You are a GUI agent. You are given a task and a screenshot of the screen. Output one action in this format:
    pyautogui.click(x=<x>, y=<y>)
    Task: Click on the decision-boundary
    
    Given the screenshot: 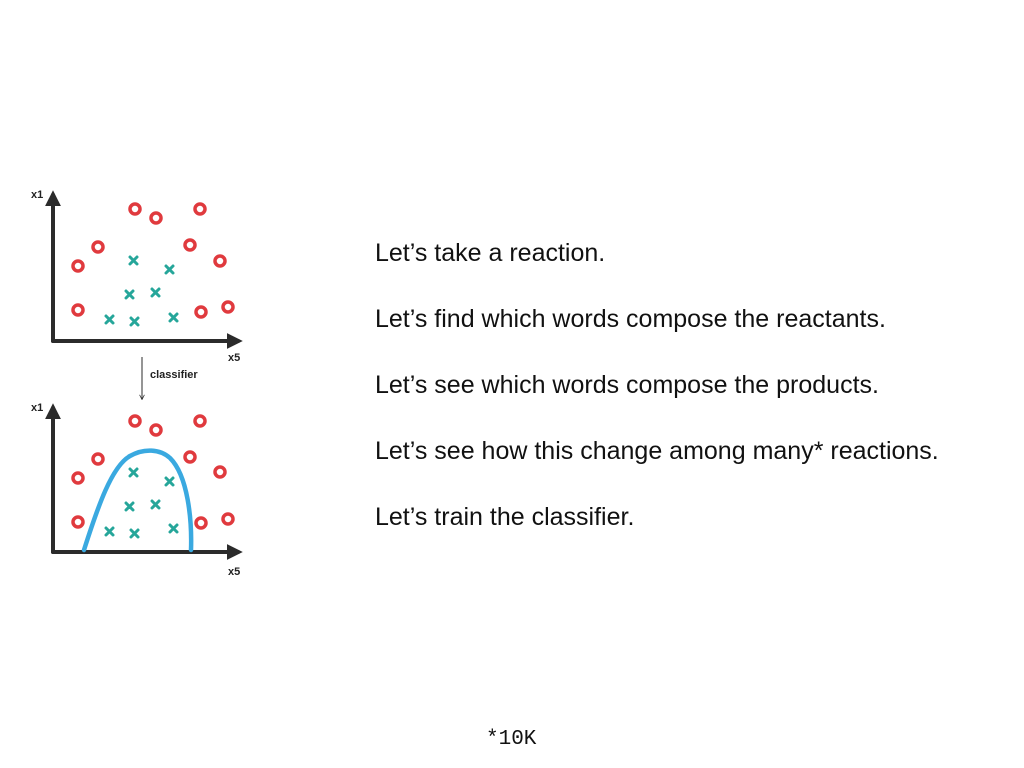 What is the action you would take?
    pyautogui.click(x=137, y=500)
    